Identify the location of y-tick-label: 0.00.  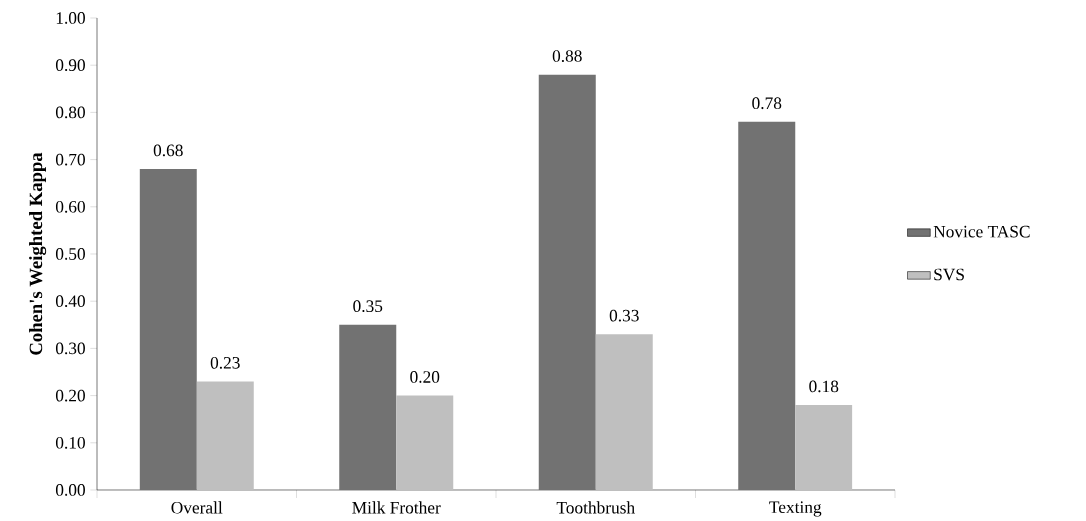
(70, 490).